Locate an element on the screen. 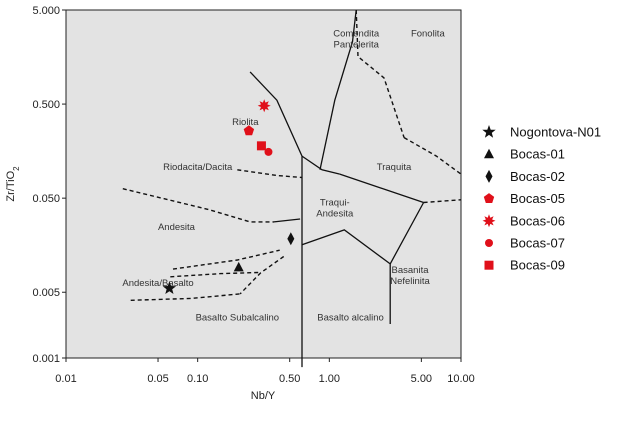 The width and height of the screenshot is (621, 423). field-label-line: Riolita is located at coordinates (245, 122).